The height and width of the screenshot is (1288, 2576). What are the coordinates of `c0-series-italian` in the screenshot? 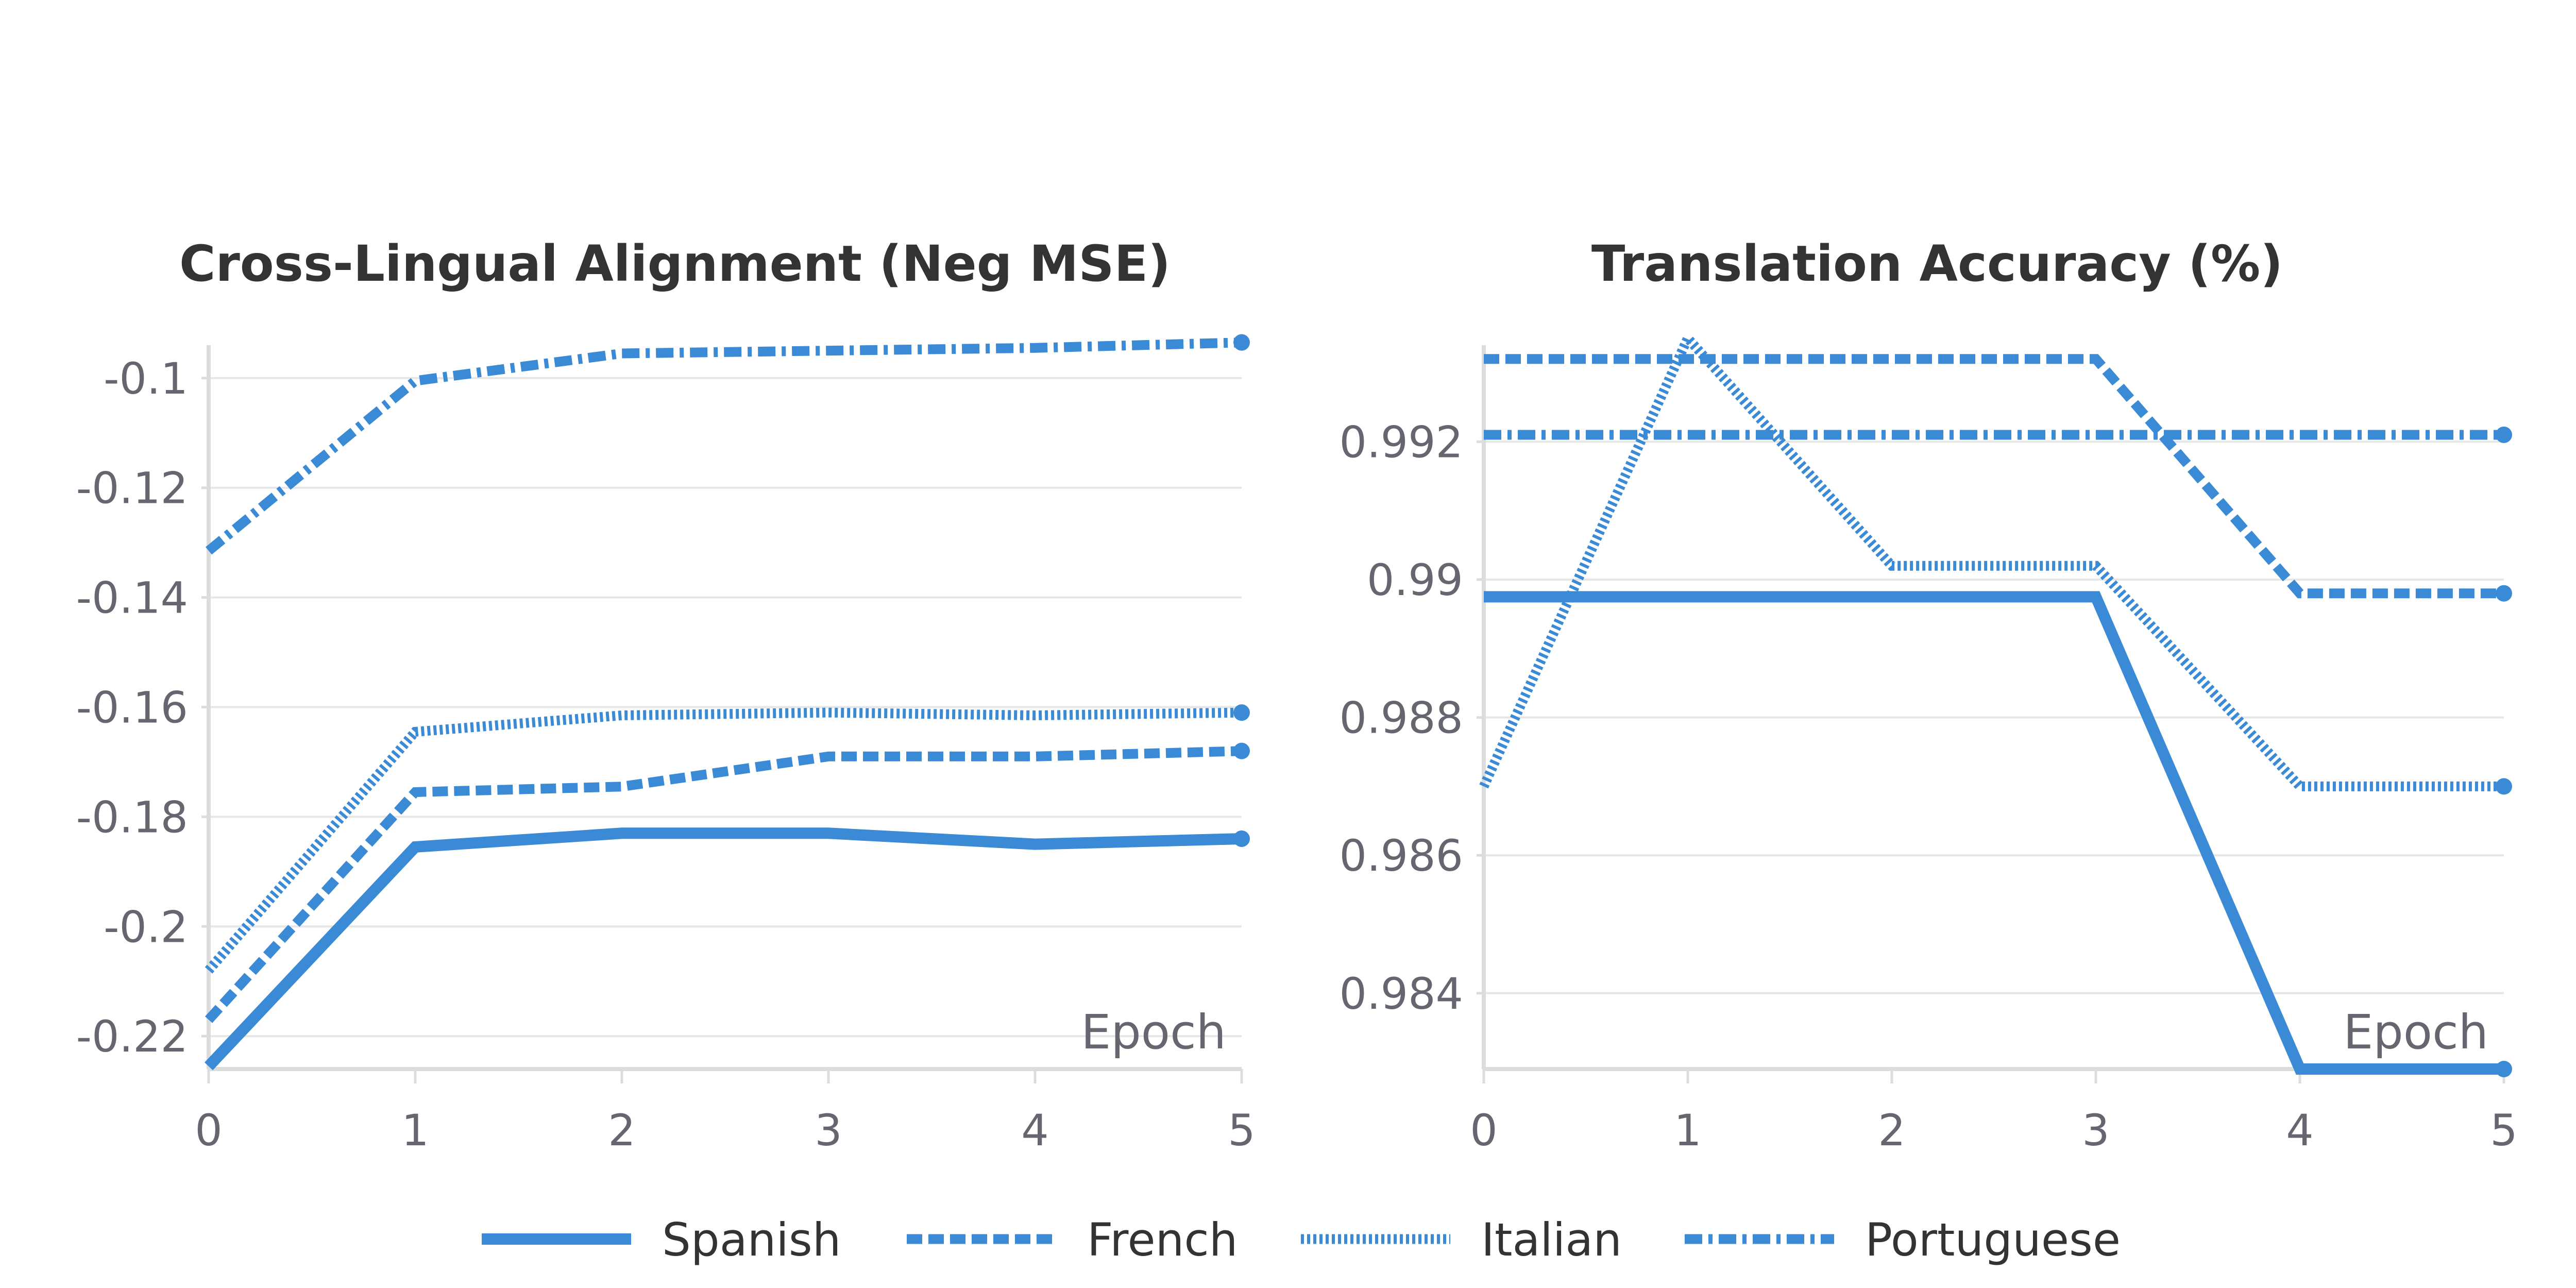 It's located at (723, 840).